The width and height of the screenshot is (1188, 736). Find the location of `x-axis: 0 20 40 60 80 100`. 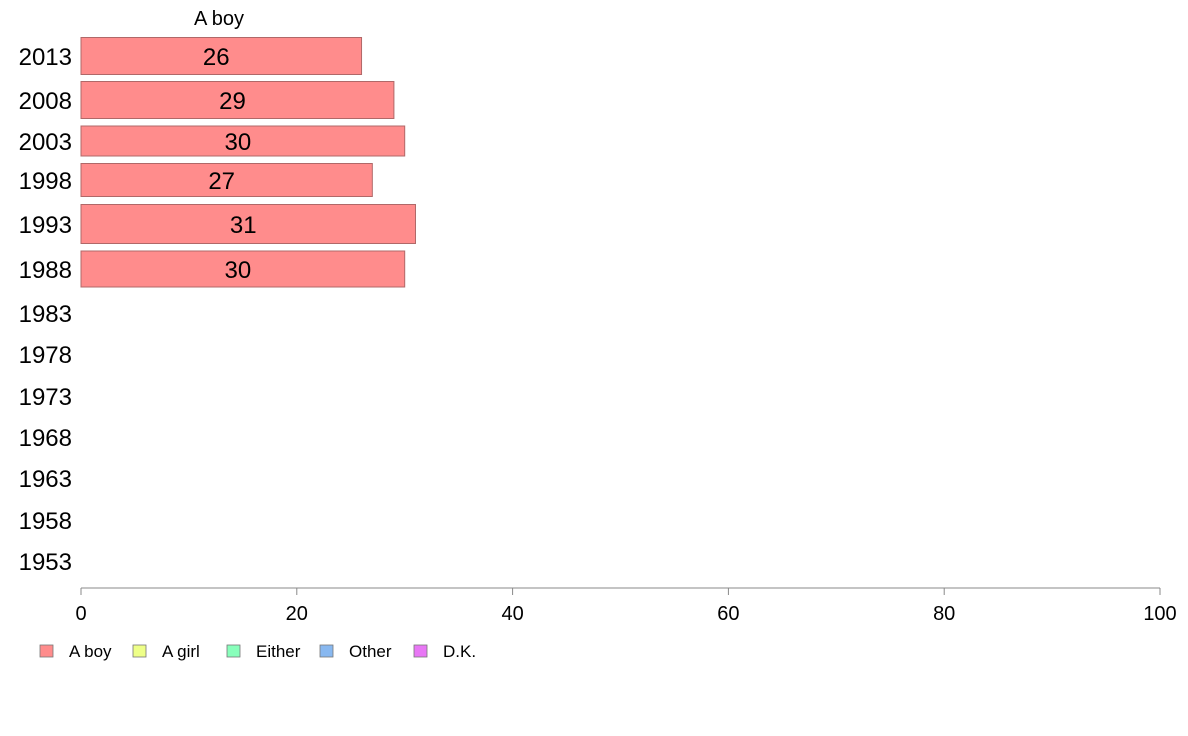

x-axis: 0 20 40 60 80 100 is located at coordinates (626, 606).